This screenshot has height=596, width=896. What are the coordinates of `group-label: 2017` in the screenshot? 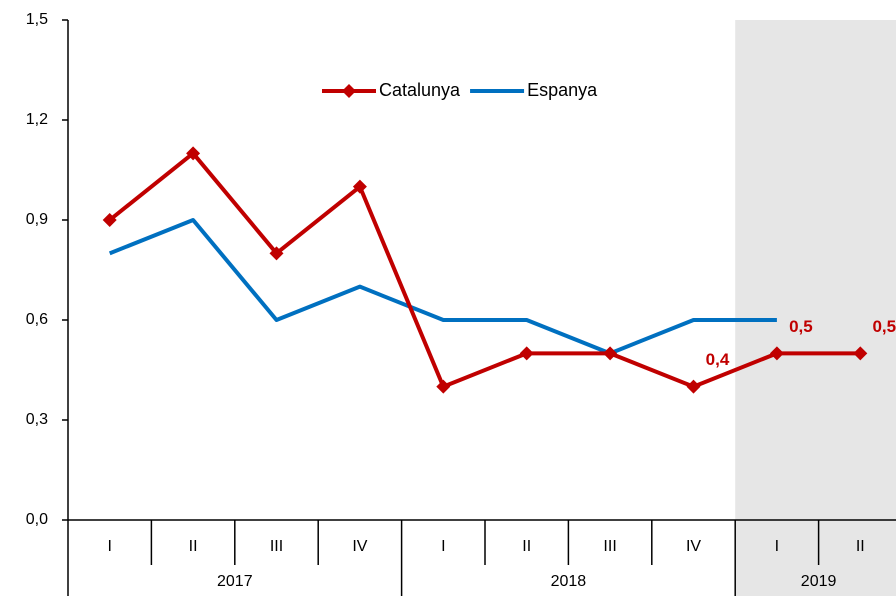 It's located at (235, 581).